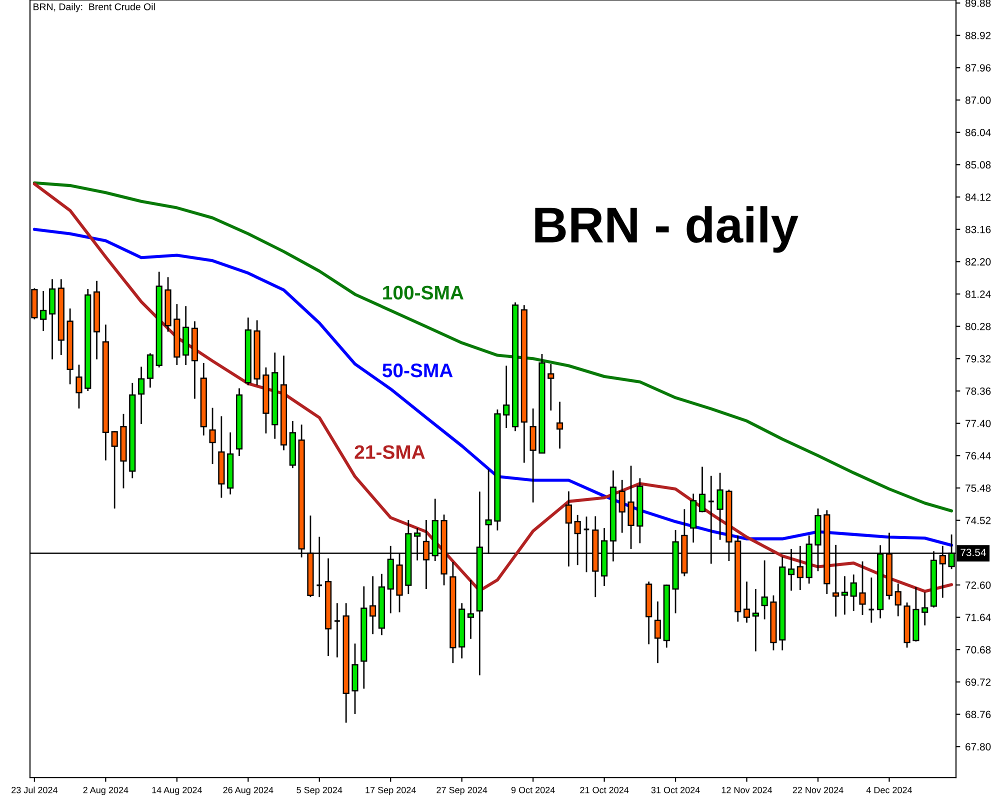  I want to click on y-tick-label: 81.24, so click(978, 294).